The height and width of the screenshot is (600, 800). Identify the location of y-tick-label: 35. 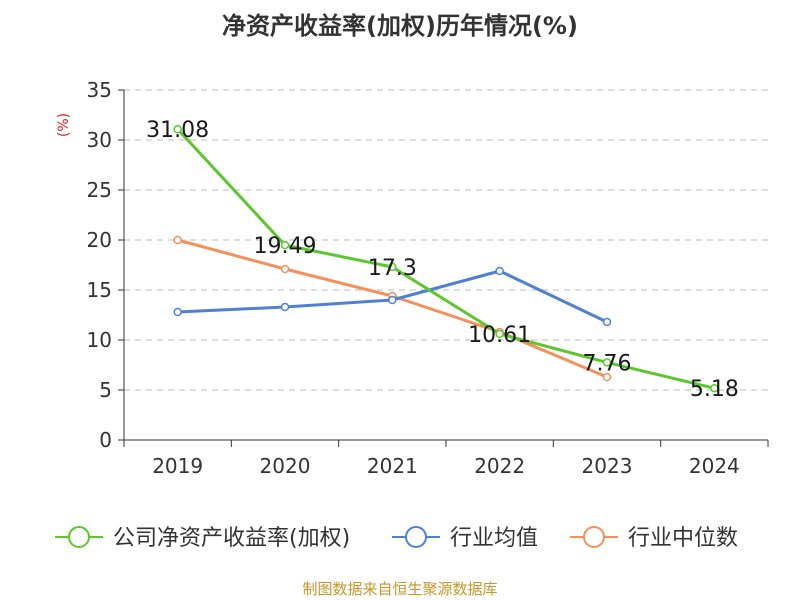
(99, 90).